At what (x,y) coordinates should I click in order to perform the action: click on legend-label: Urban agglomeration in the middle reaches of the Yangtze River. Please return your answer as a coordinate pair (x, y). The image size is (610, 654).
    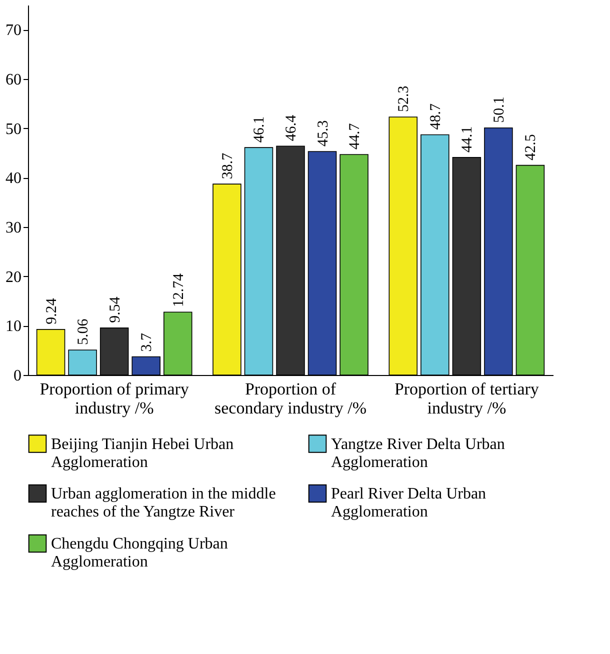
    Looking at the image, I should click on (163, 503).